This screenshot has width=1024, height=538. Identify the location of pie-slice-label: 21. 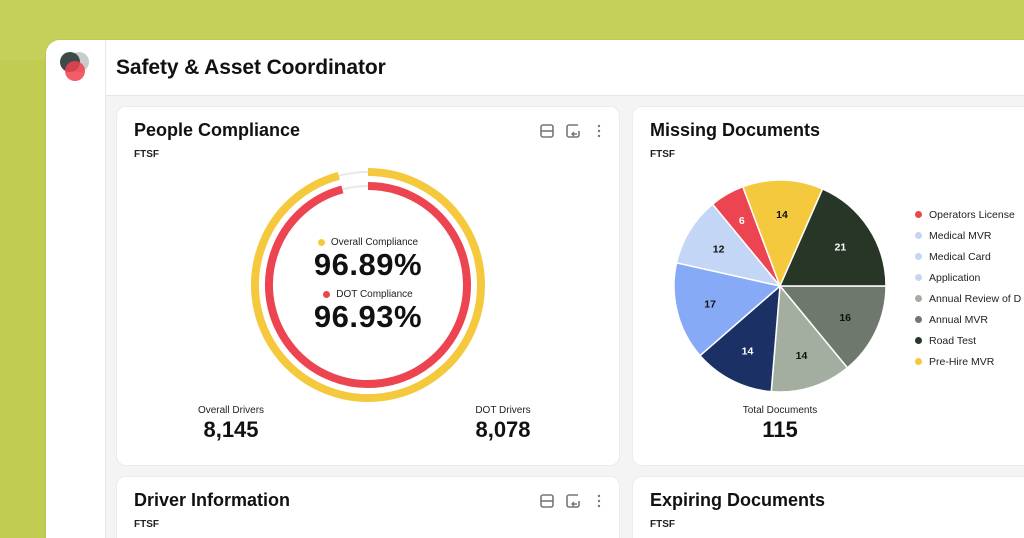
(840, 248).